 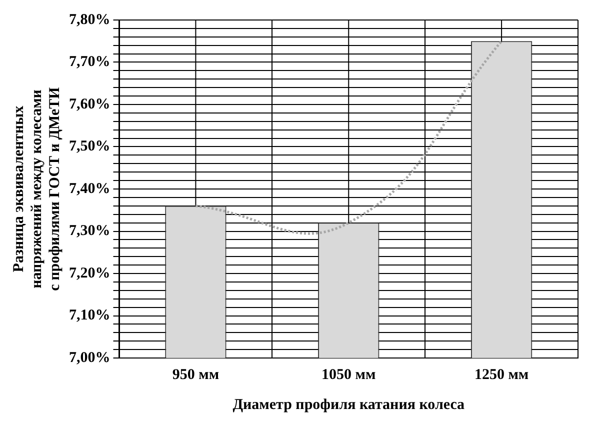 What do you see at coordinates (36, 188) in the screenshot?
I see `y-axis-title: Разница эквивалентных напряжений между колесами с профилями ГОСТ и ДМеТИ` at bounding box center [36, 188].